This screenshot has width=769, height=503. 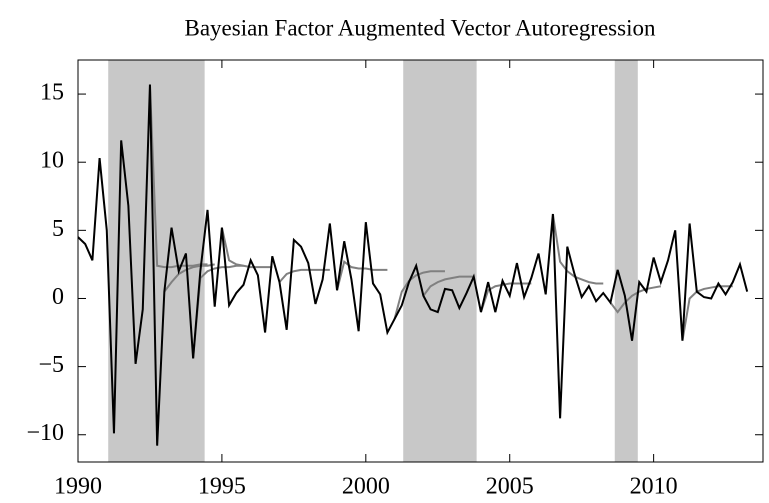 What do you see at coordinates (52, 161) in the screenshot?
I see `y-tick-label: 10` at bounding box center [52, 161].